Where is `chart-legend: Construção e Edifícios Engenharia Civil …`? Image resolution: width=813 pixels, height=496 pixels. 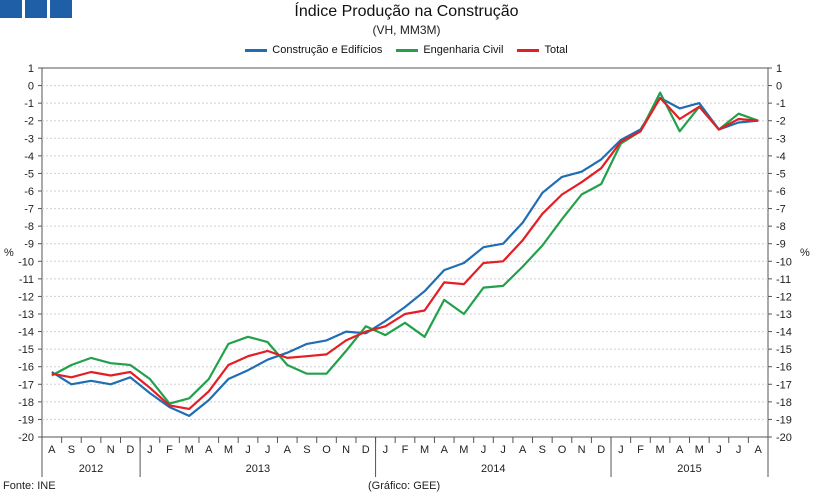
chart-legend: Construção e Edifícios Engenharia Civil … is located at coordinates (406, 50).